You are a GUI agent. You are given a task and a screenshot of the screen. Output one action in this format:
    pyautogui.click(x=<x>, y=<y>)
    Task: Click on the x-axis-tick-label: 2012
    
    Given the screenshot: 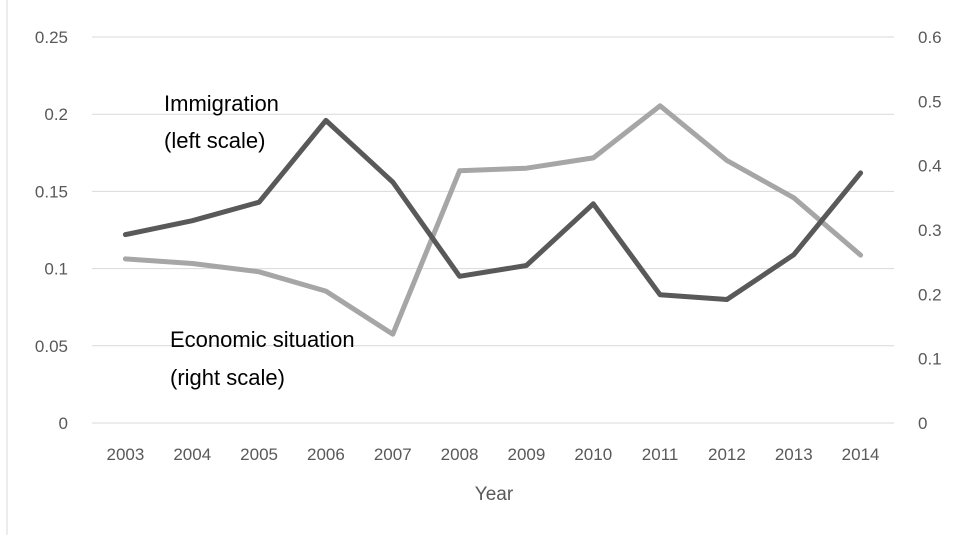 What is the action you would take?
    pyautogui.click(x=727, y=454)
    